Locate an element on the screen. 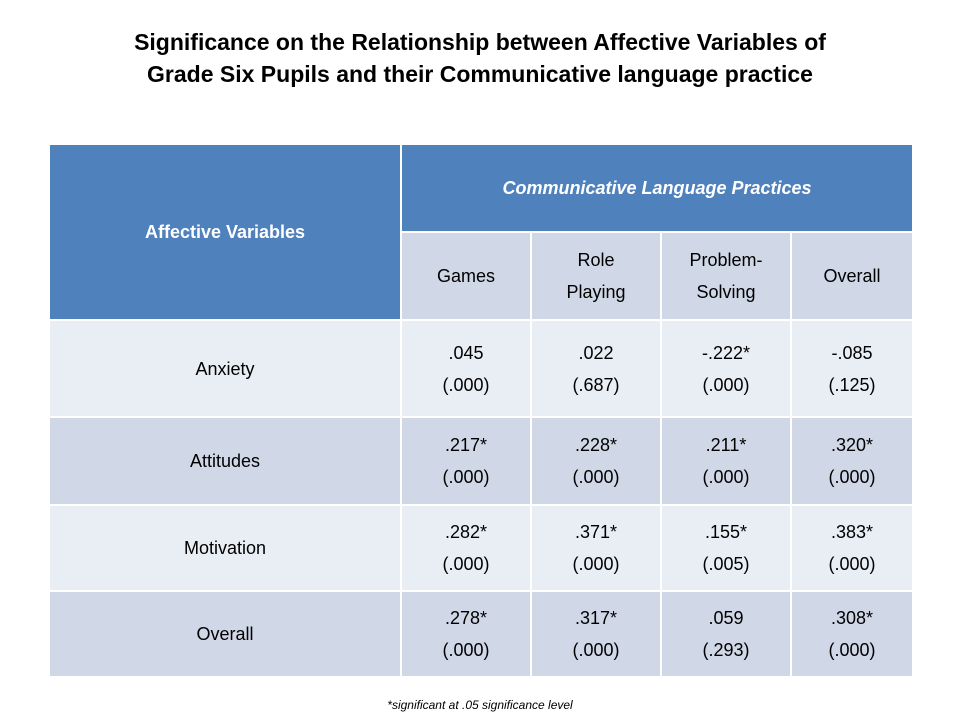 This screenshot has height=720, width=960. table-cell: .228* (.000) is located at coordinates (596, 461).